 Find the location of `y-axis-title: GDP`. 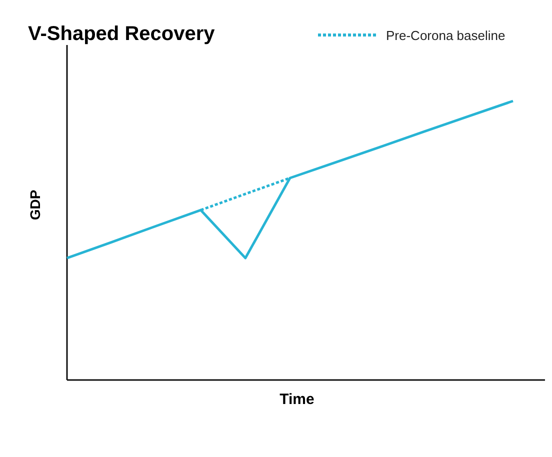

y-axis-title: GDP is located at coordinates (35, 205).